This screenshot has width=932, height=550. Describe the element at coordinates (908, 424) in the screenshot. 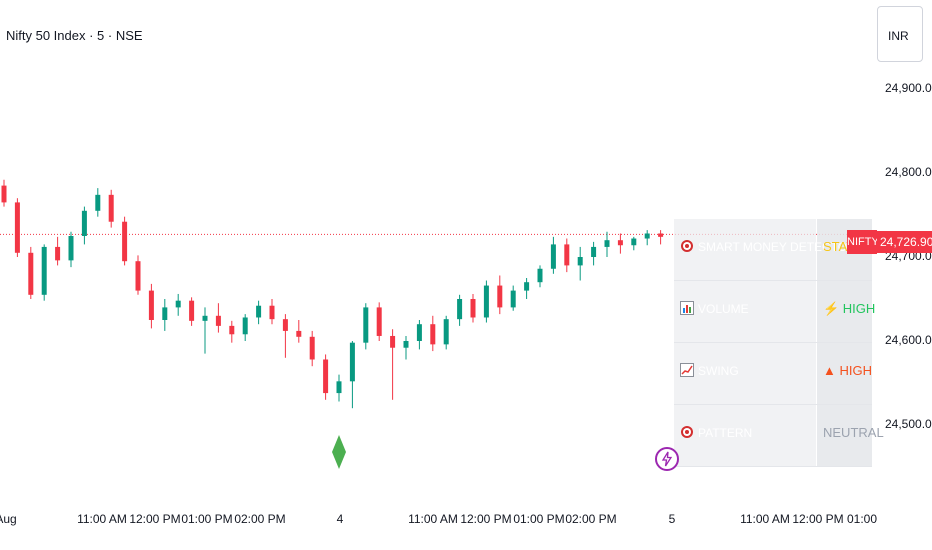

I see `price-tick: 24,500.00` at that location.